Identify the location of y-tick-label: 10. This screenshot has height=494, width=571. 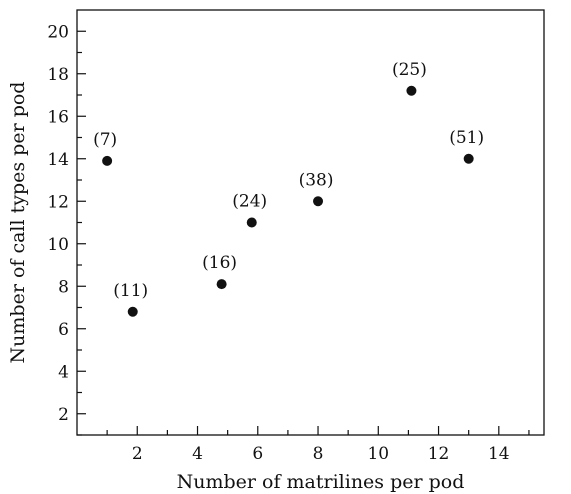
(58, 245).